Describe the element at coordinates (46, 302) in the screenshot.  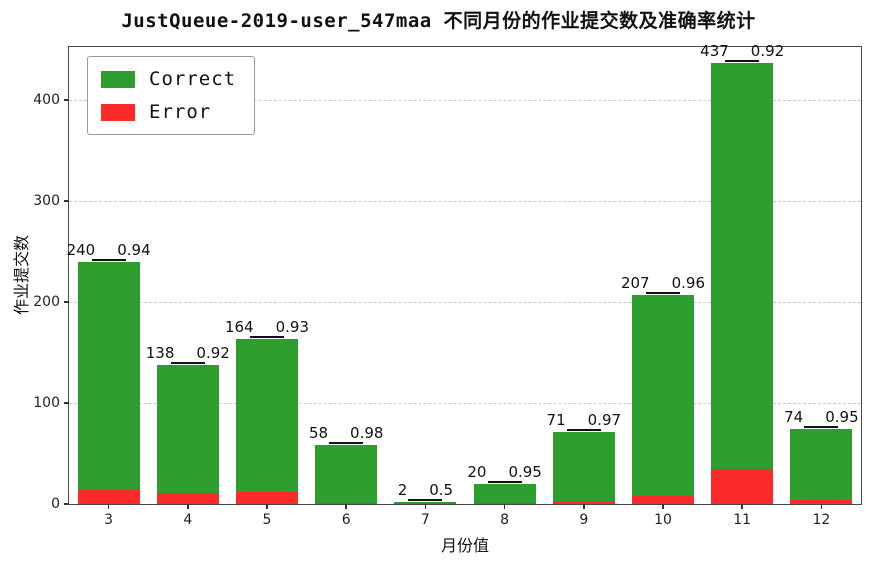
I see `y-tick-label: 200` at that location.